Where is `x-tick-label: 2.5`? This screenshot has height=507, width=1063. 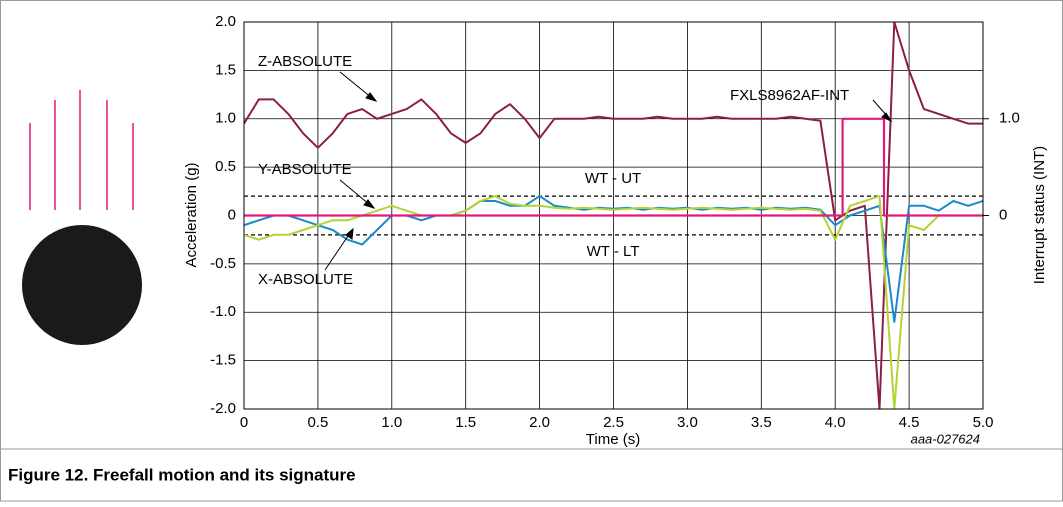
x-tick-label: 2.5 is located at coordinates (613, 422).